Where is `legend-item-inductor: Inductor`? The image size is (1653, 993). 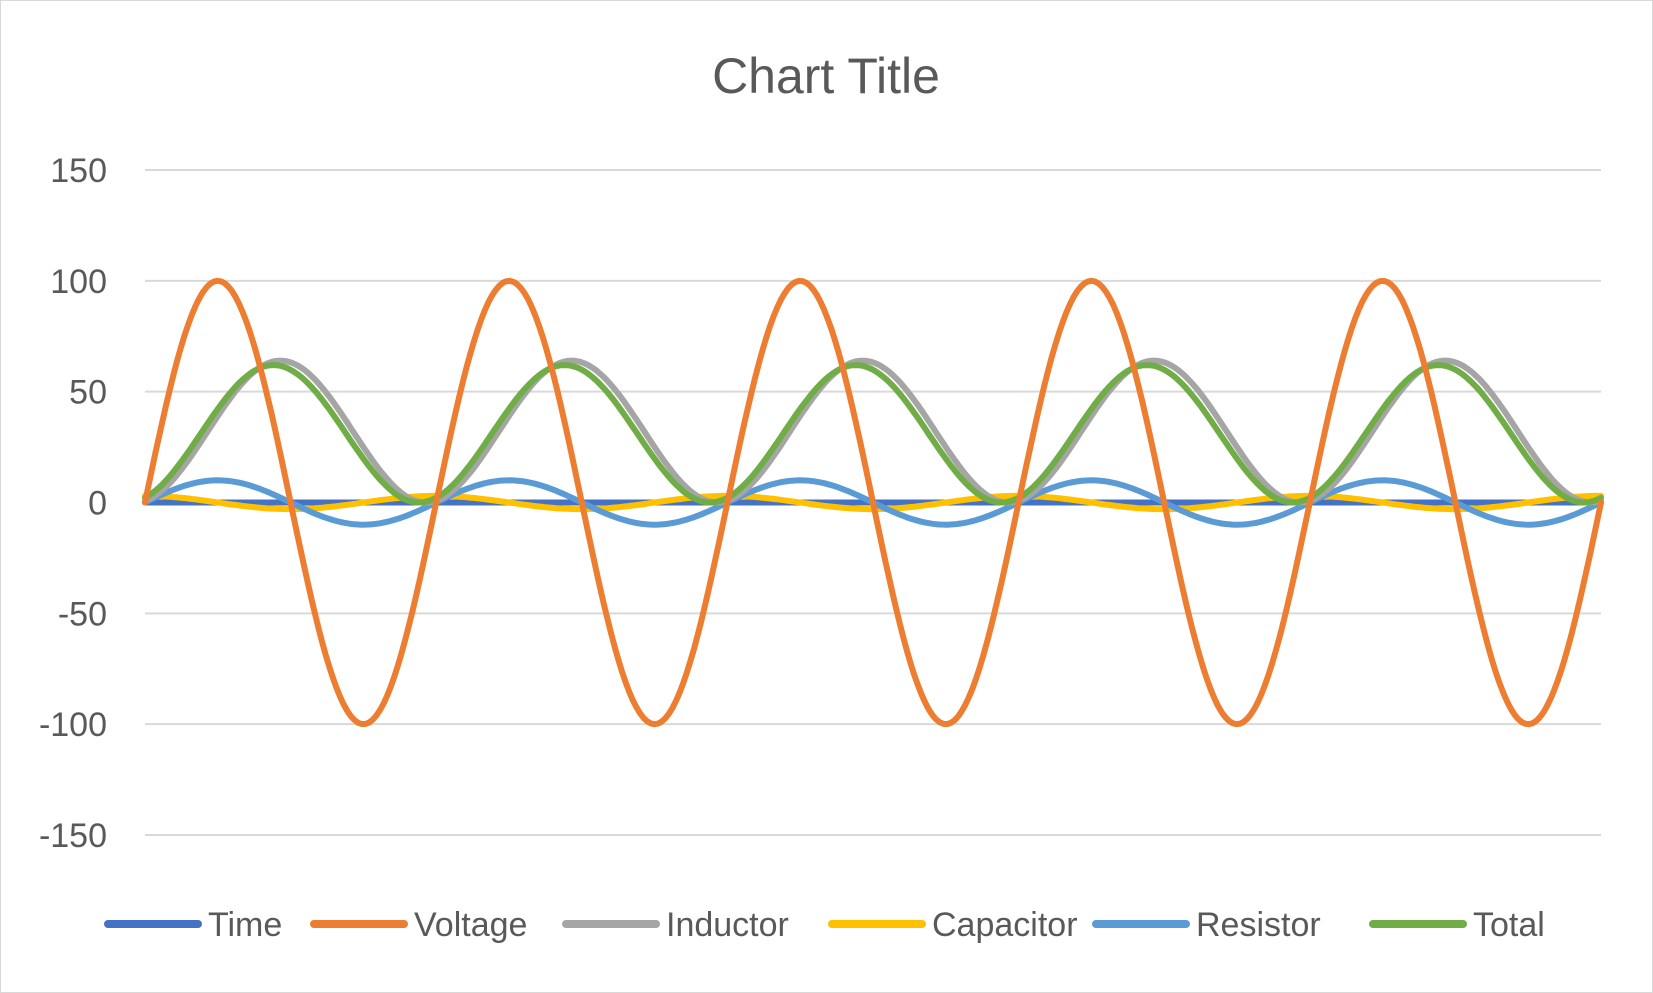 legend-item-inductor: Inductor is located at coordinates (675, 925).